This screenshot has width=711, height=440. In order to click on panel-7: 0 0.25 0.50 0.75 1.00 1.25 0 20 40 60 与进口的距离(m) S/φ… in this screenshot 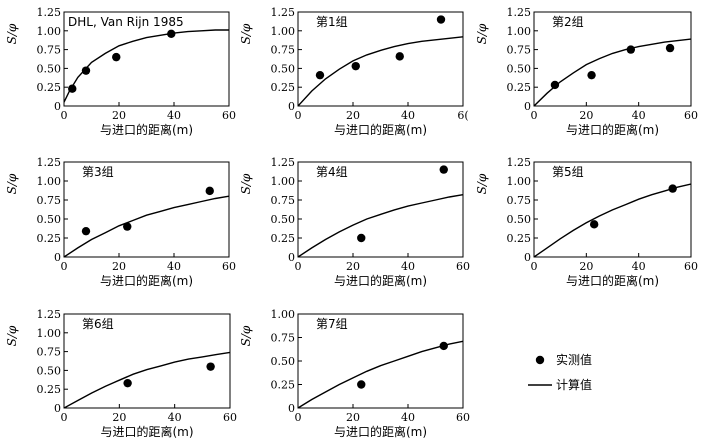, I will do `click(121, 373)`.